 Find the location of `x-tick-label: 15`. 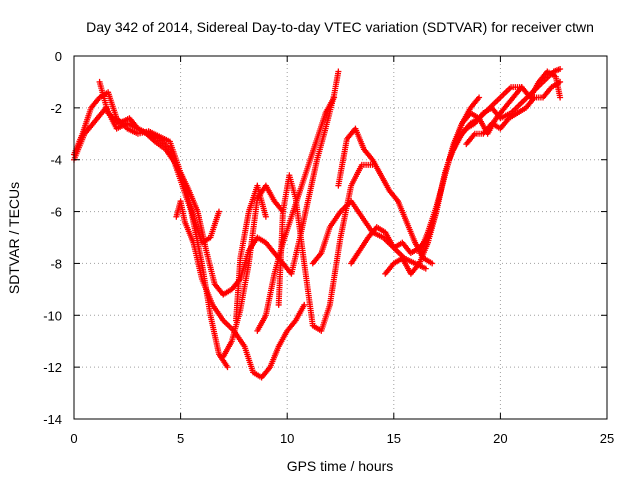

x-tick-label: 15 is located at coordinates (394, 438).